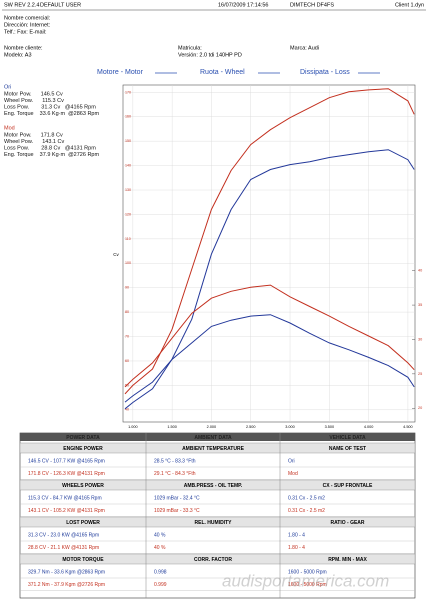 The height and width of the screenshot is (605, 428). I want to click on section-header: NAME OF TEST, so click(347, 449).